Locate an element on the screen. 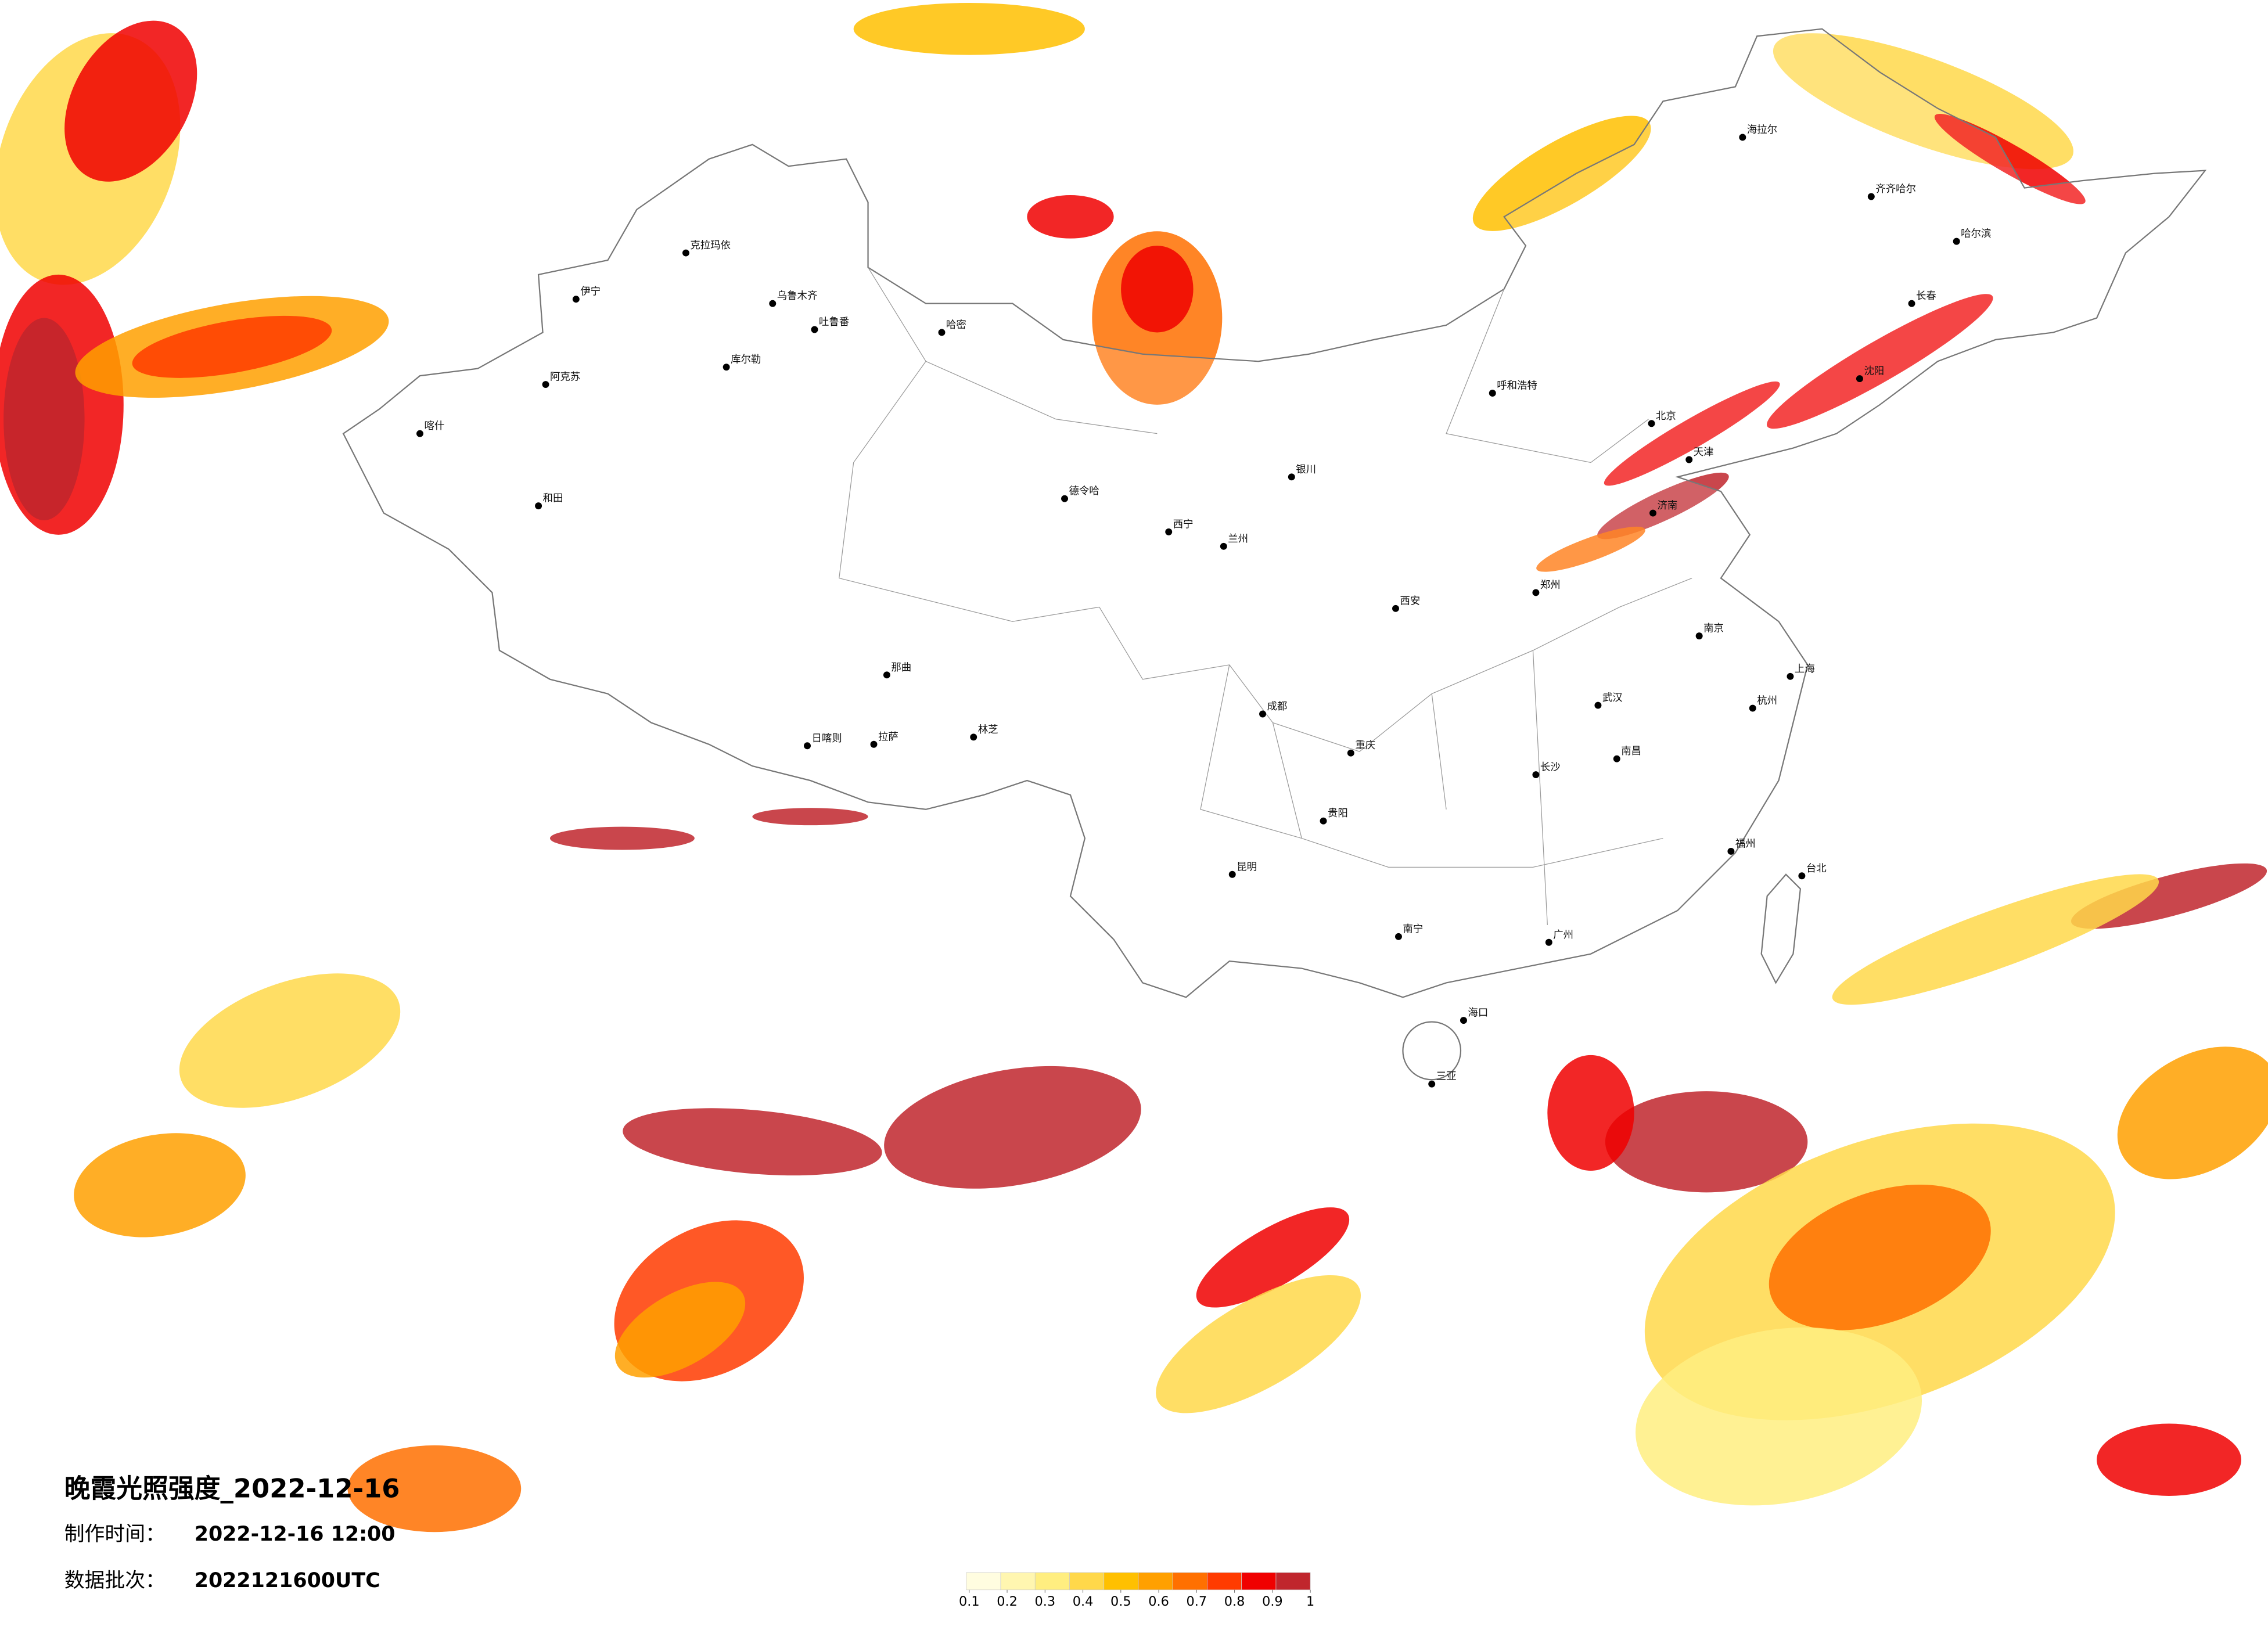 The image size is (2268, 1626). map-title: 晚霞光照强度_2022-12-16 is located at coordinates (232, 1488).